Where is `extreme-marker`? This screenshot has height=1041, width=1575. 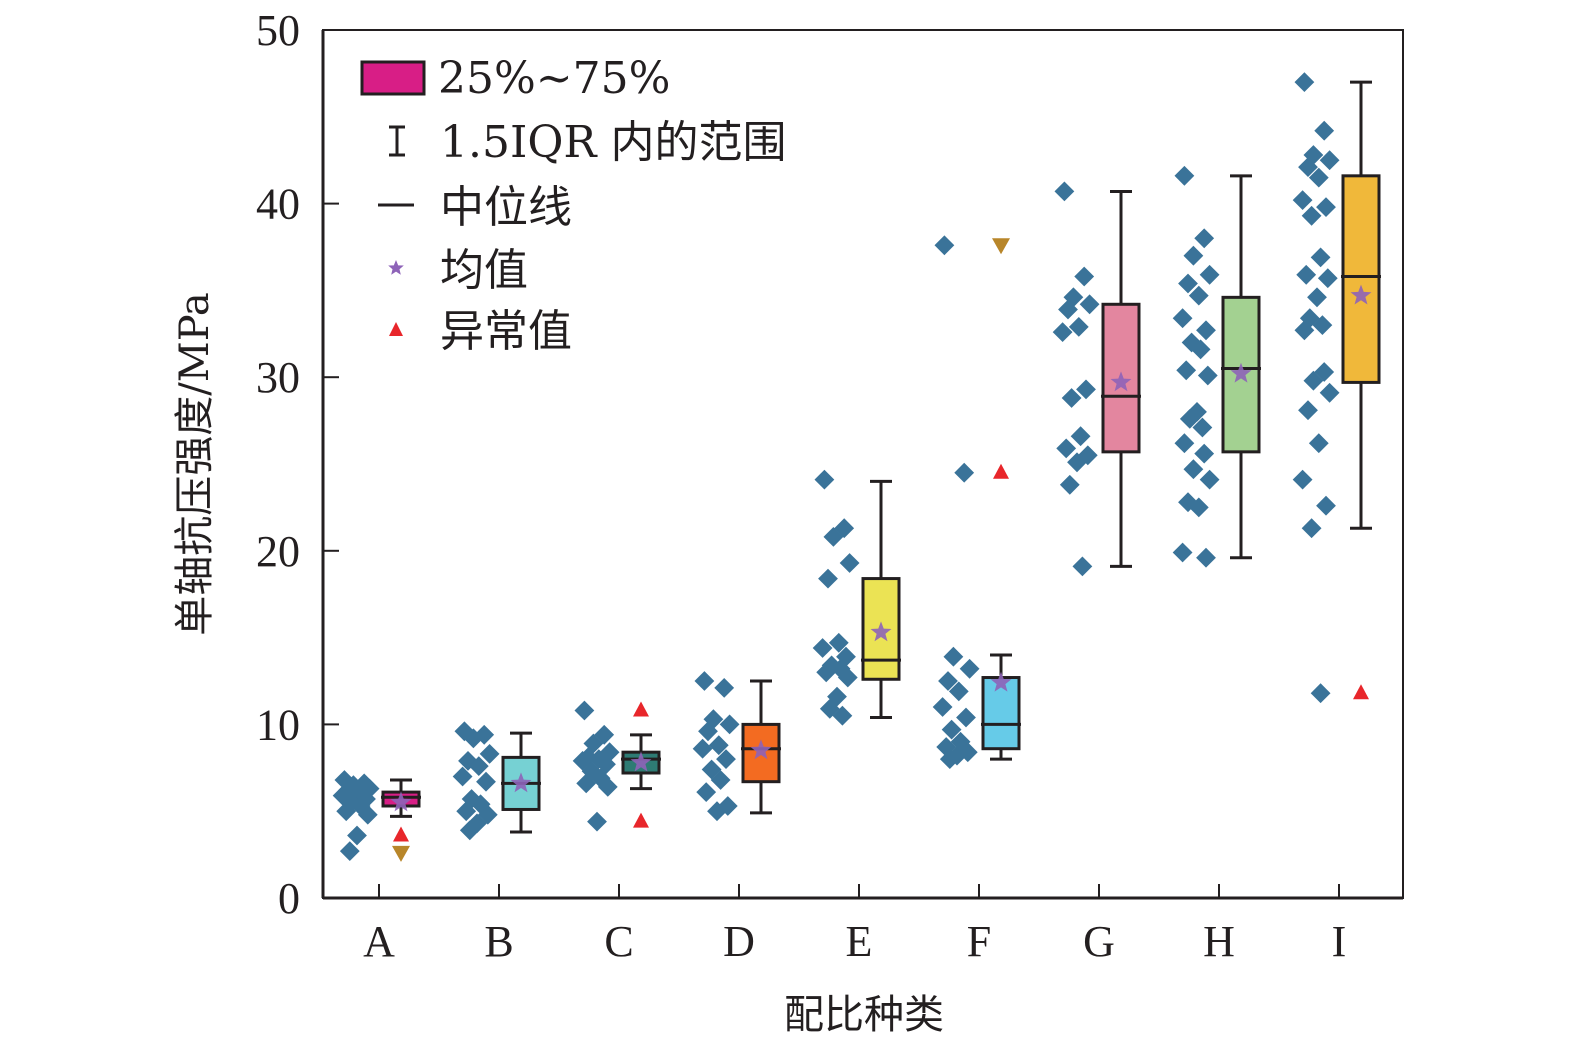 extreme-marker is located at coordinates (1001, 246).